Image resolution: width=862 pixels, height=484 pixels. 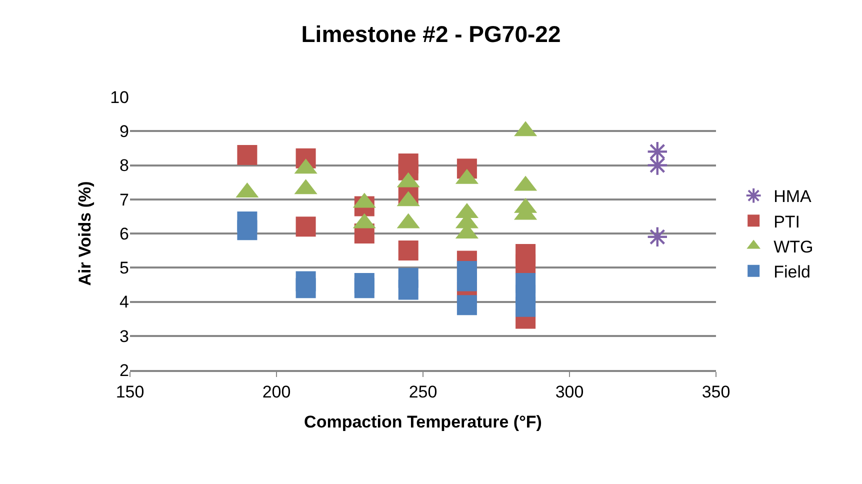 What do you see at coordinates (130, 392) in the screenshot?
I see `x-tick-label: 150` at bounding box center [130, 392].